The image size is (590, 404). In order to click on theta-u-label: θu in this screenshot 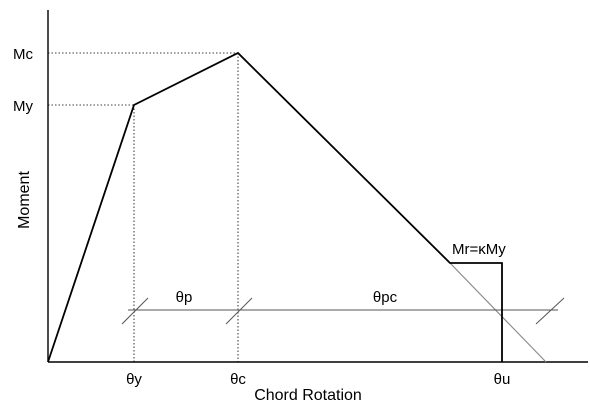, I will do `click(502, 379)`.